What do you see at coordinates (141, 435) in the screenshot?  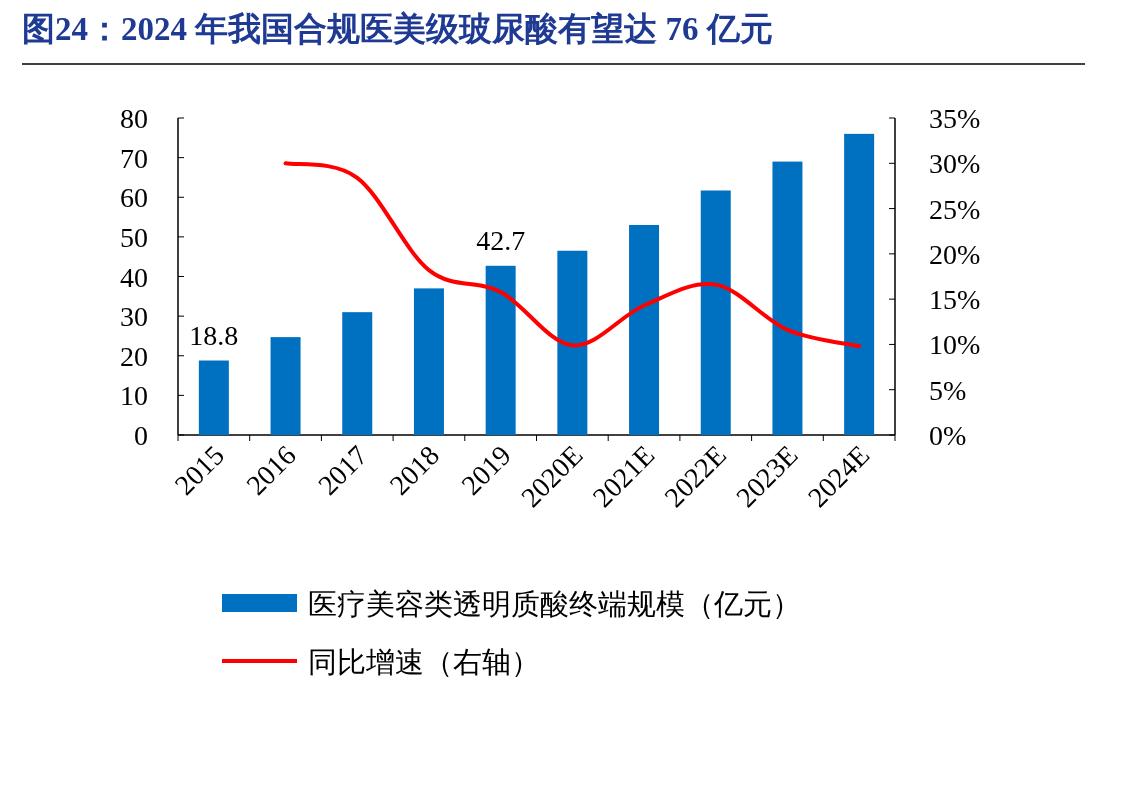 I see `y-tick-label: 0` at bounding box center [141, 435].